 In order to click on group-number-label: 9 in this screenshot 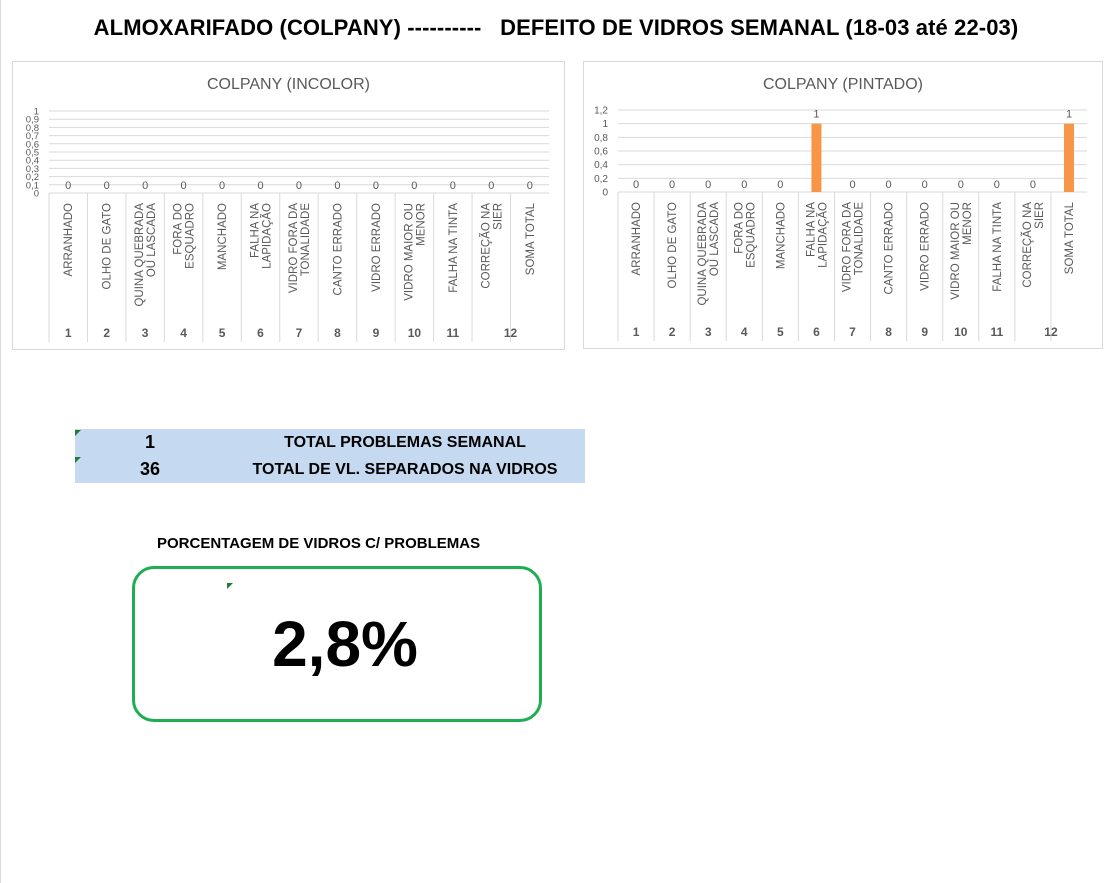, I will do `click(376, 333)`.